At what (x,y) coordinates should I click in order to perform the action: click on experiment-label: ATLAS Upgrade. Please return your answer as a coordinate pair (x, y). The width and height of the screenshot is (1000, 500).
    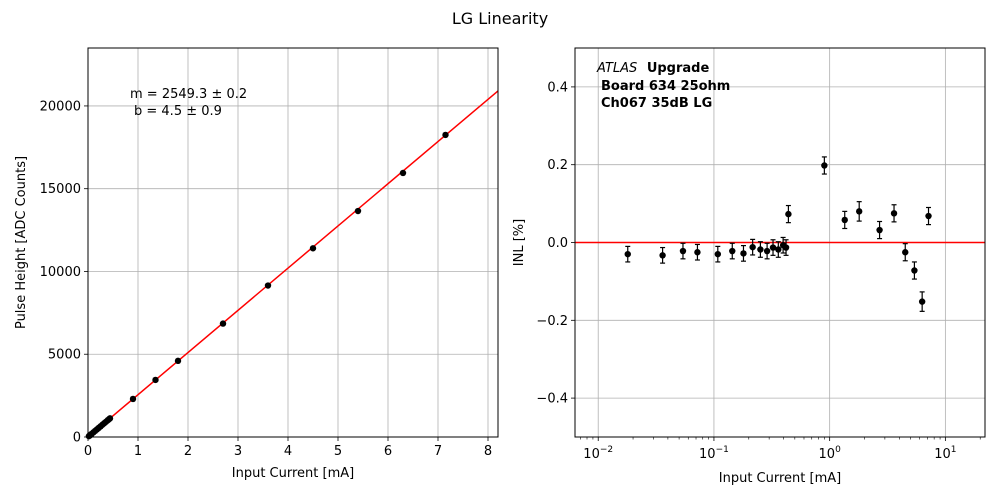
    Looking at the image, I should click on (652, 68).